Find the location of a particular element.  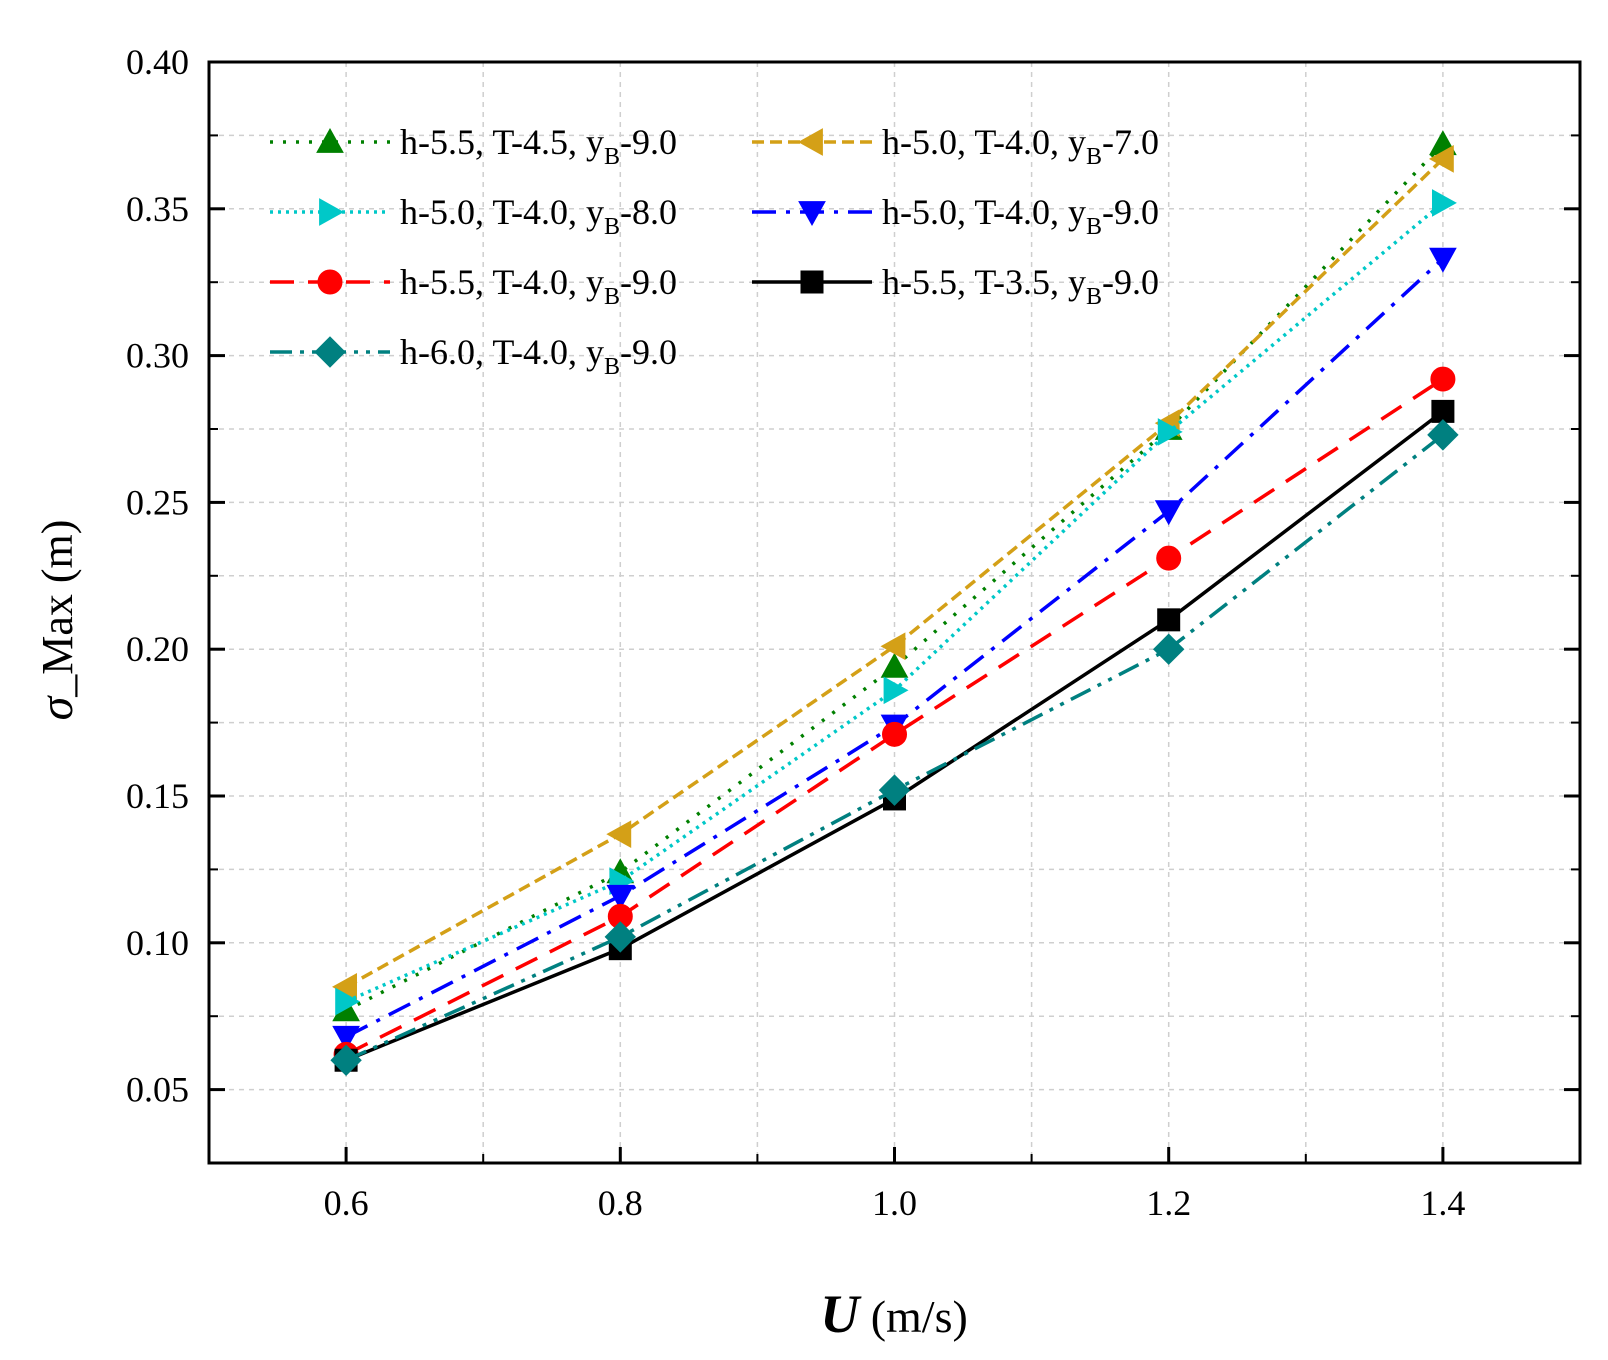

legend-label: h-5.0, T-4.0, yB-7.0 is located at coordinates (1020, 146).